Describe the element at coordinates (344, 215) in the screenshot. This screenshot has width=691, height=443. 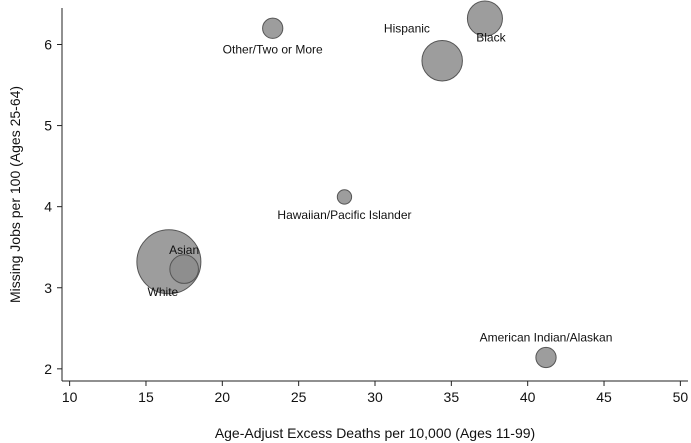
I see `point-label: Hawaiian/Pacific Islander` at that location.